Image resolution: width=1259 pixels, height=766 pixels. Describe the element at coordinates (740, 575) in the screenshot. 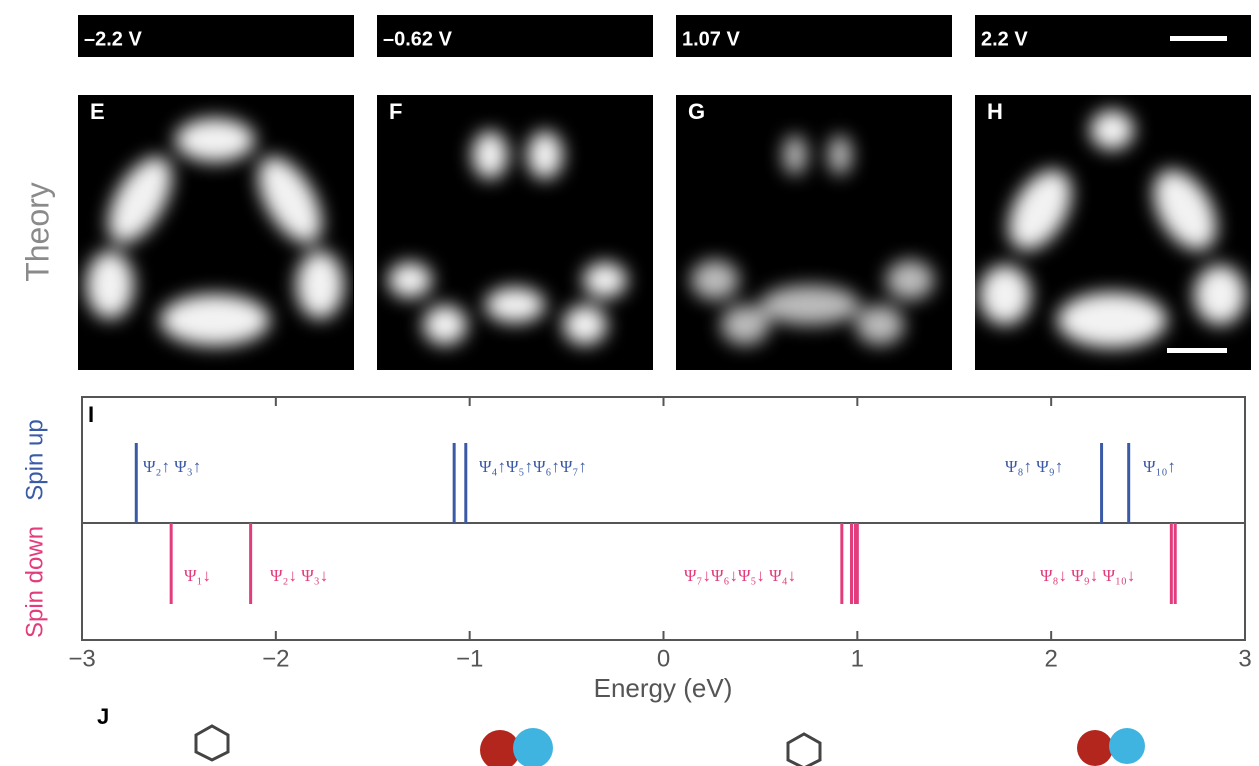

I see `level-label: Ψ₇↓Ψ₆↓Ψ₅↓ Ψ₄↓` at that location.